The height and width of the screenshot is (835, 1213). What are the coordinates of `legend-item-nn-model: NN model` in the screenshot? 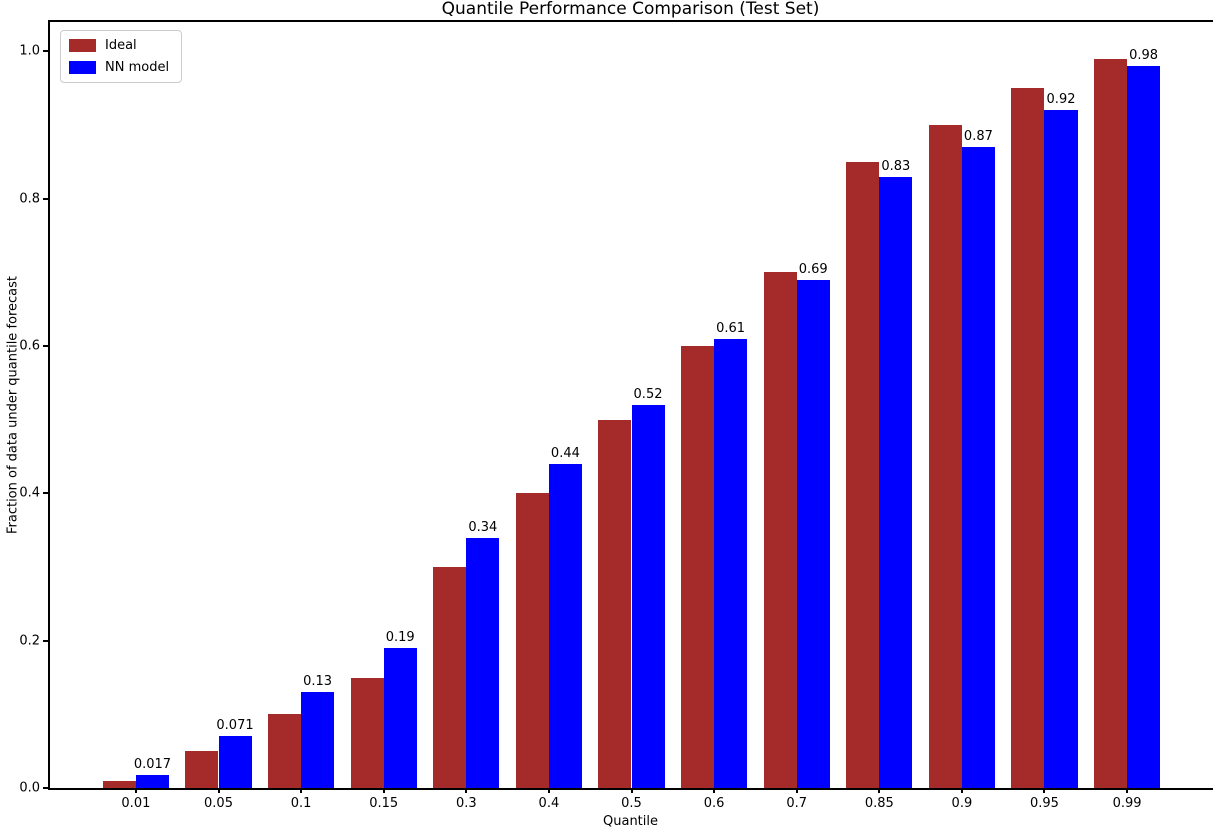 It's located at (119, 67).